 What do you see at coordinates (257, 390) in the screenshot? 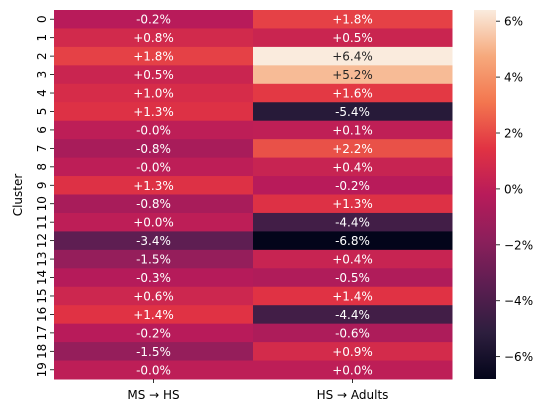
I see `x-axis-ticks: MS → HS HS → Adults` at bounding box center [257, 390].